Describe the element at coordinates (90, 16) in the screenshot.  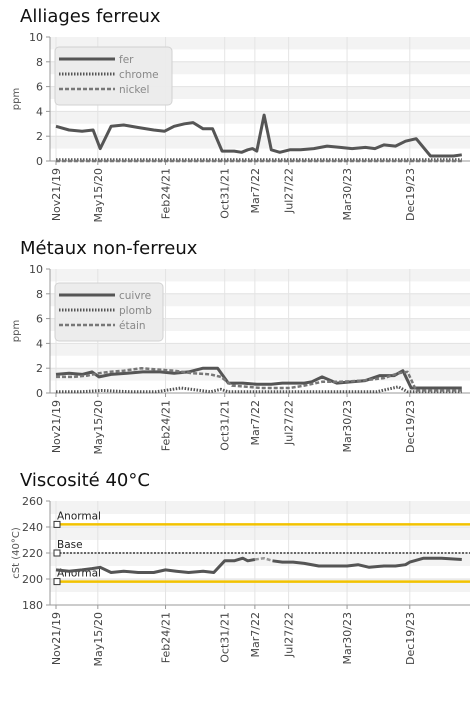
I see `chart-title: Alliages ferreux` at that location.